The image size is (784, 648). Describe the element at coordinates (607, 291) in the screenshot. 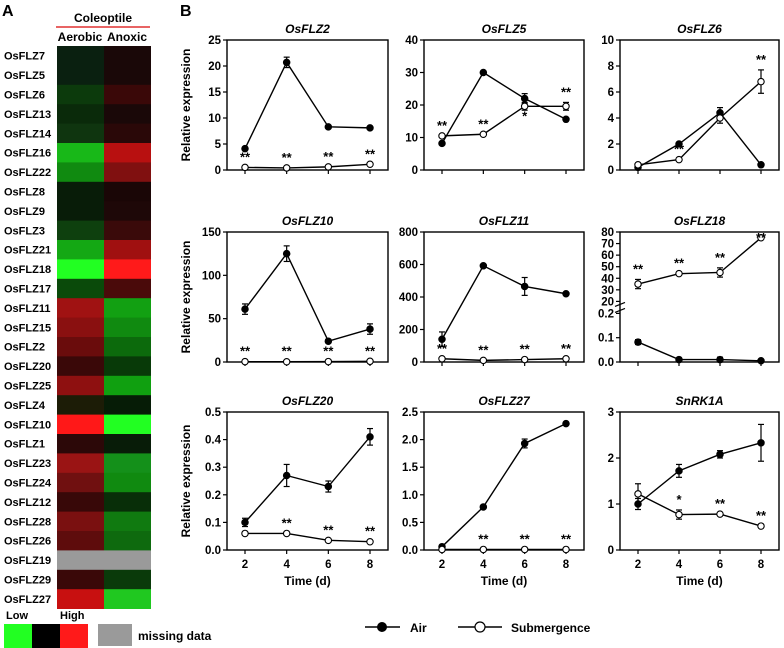

I see `y-tick-label: 30` at that location.